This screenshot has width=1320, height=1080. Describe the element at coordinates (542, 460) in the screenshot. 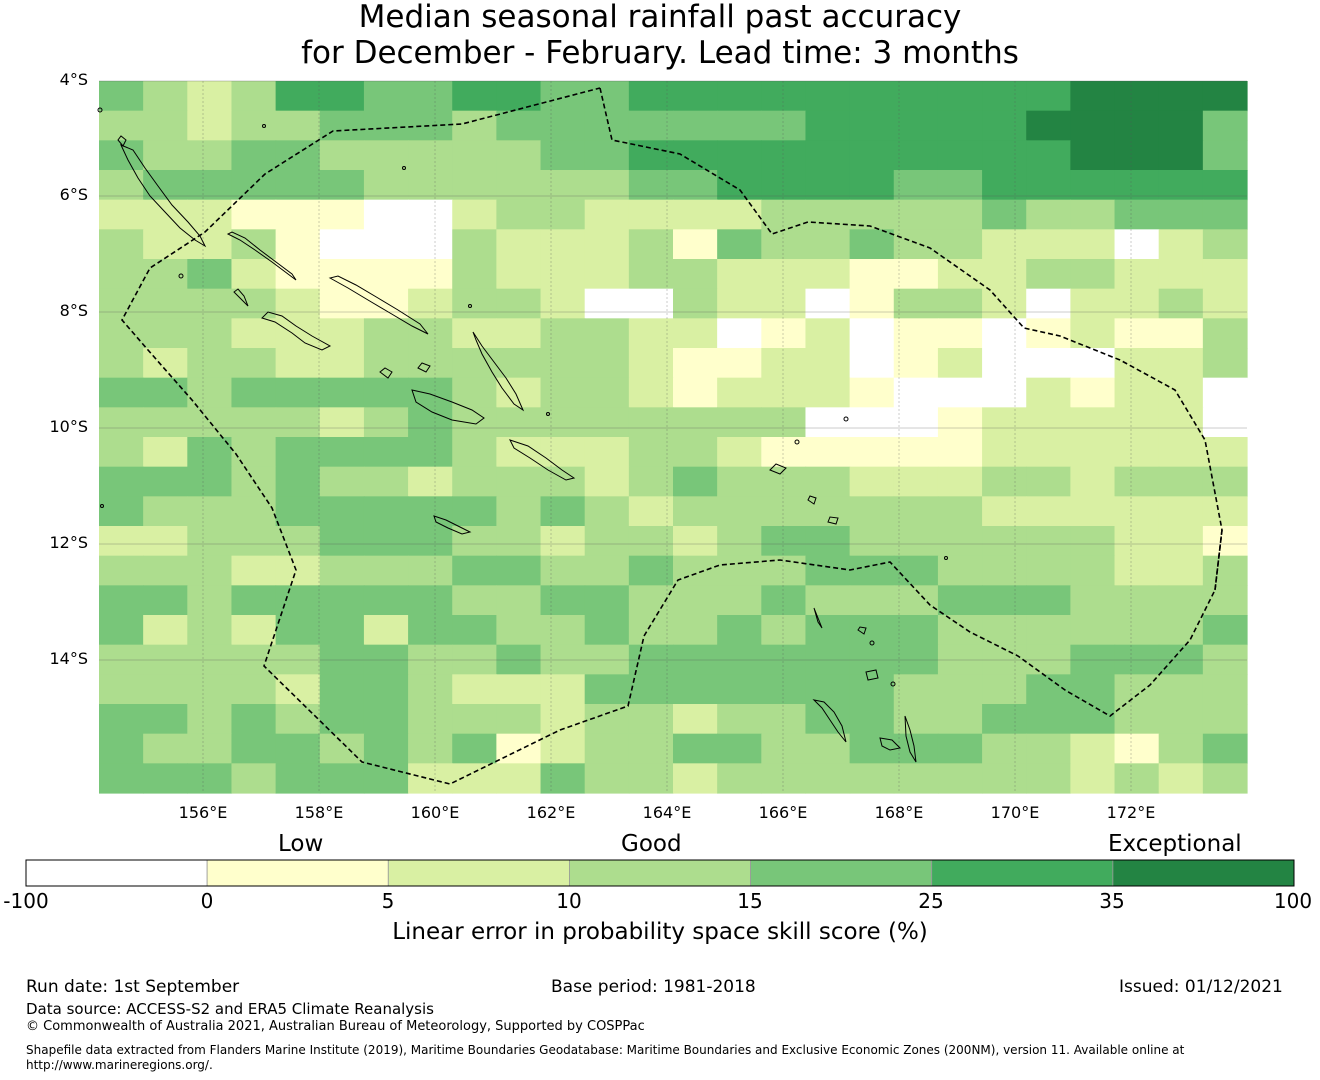

I see `coastline-makira` at that location.